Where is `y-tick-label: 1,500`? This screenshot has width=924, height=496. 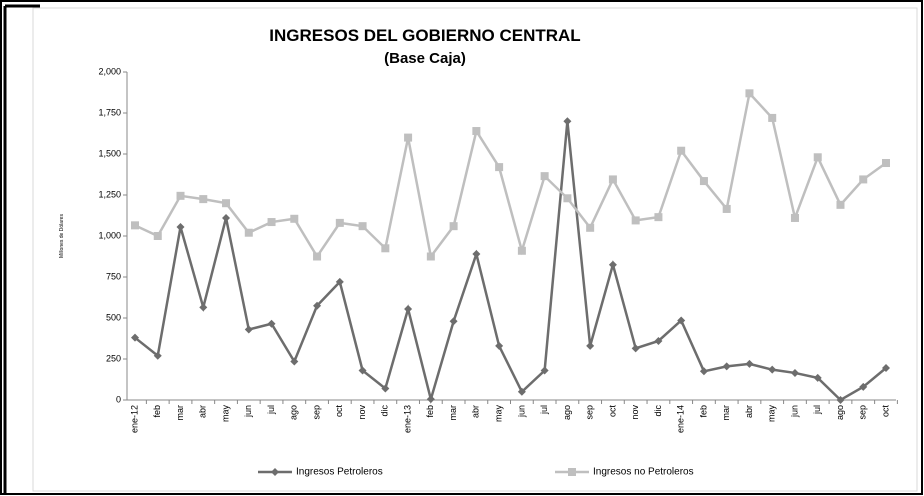 y-tick-label: 1,500 is located at coordinates (109, 153).